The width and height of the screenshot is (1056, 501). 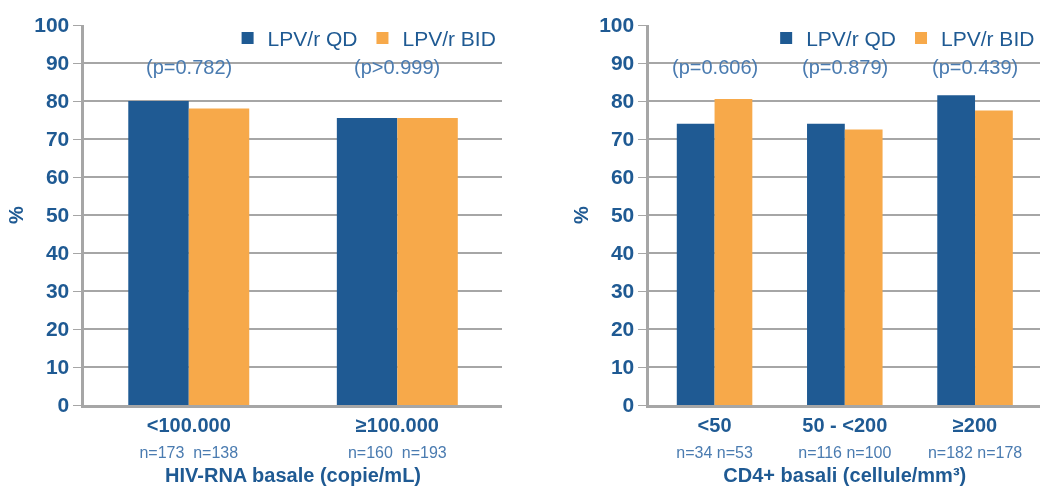 What do you see at coordinates (189, 67) in the screenshot?
I see `annotation: (p=0.782)` at bounding box center [189, 67].